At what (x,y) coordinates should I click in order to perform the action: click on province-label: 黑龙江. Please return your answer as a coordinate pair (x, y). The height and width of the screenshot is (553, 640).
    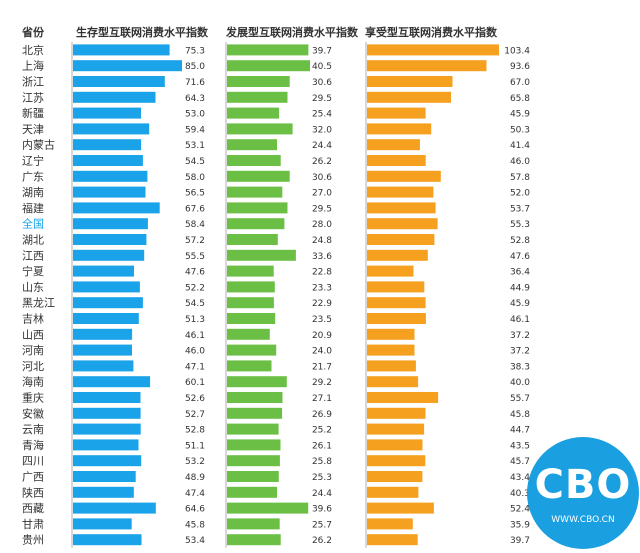
    Looking at the image, I should click on (38, 303).